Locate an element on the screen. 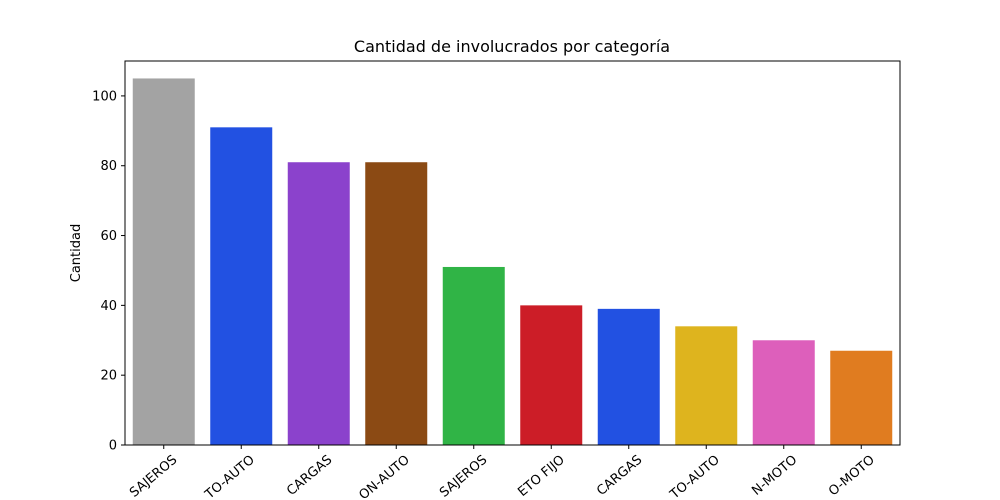  x-tick-label-7: CARGAS is located at coordinates (619, 476).